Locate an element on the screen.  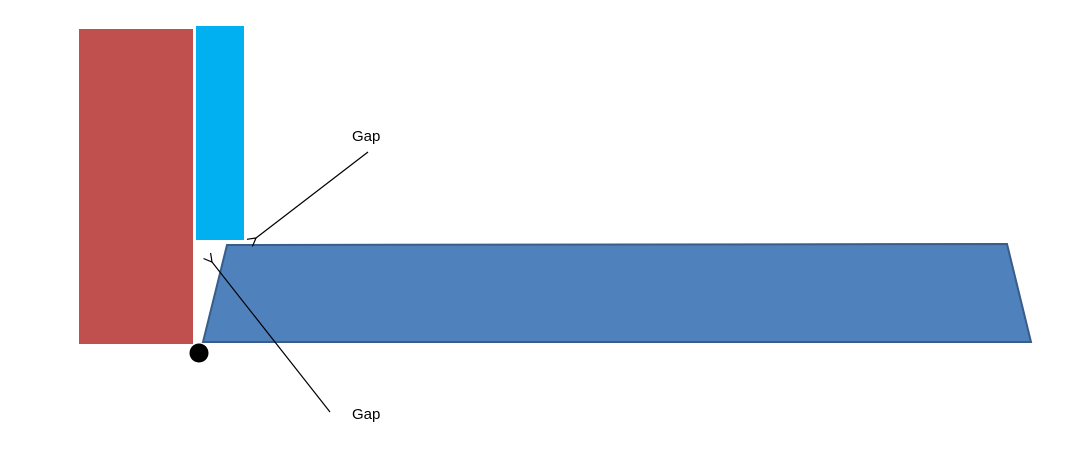
red-rectangle-shape is located at coordinates (136, 186).